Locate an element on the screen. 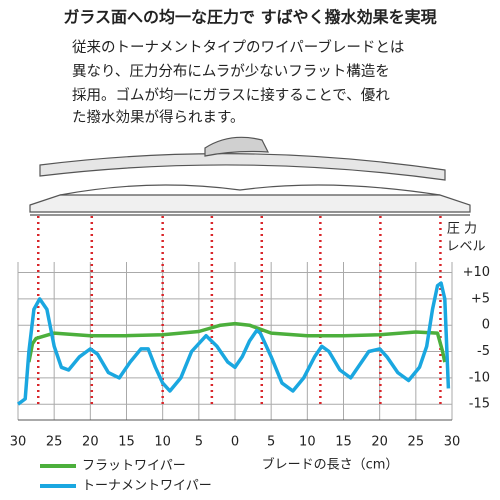  y-tick-label: -15 is located at coordinates (479, 404).